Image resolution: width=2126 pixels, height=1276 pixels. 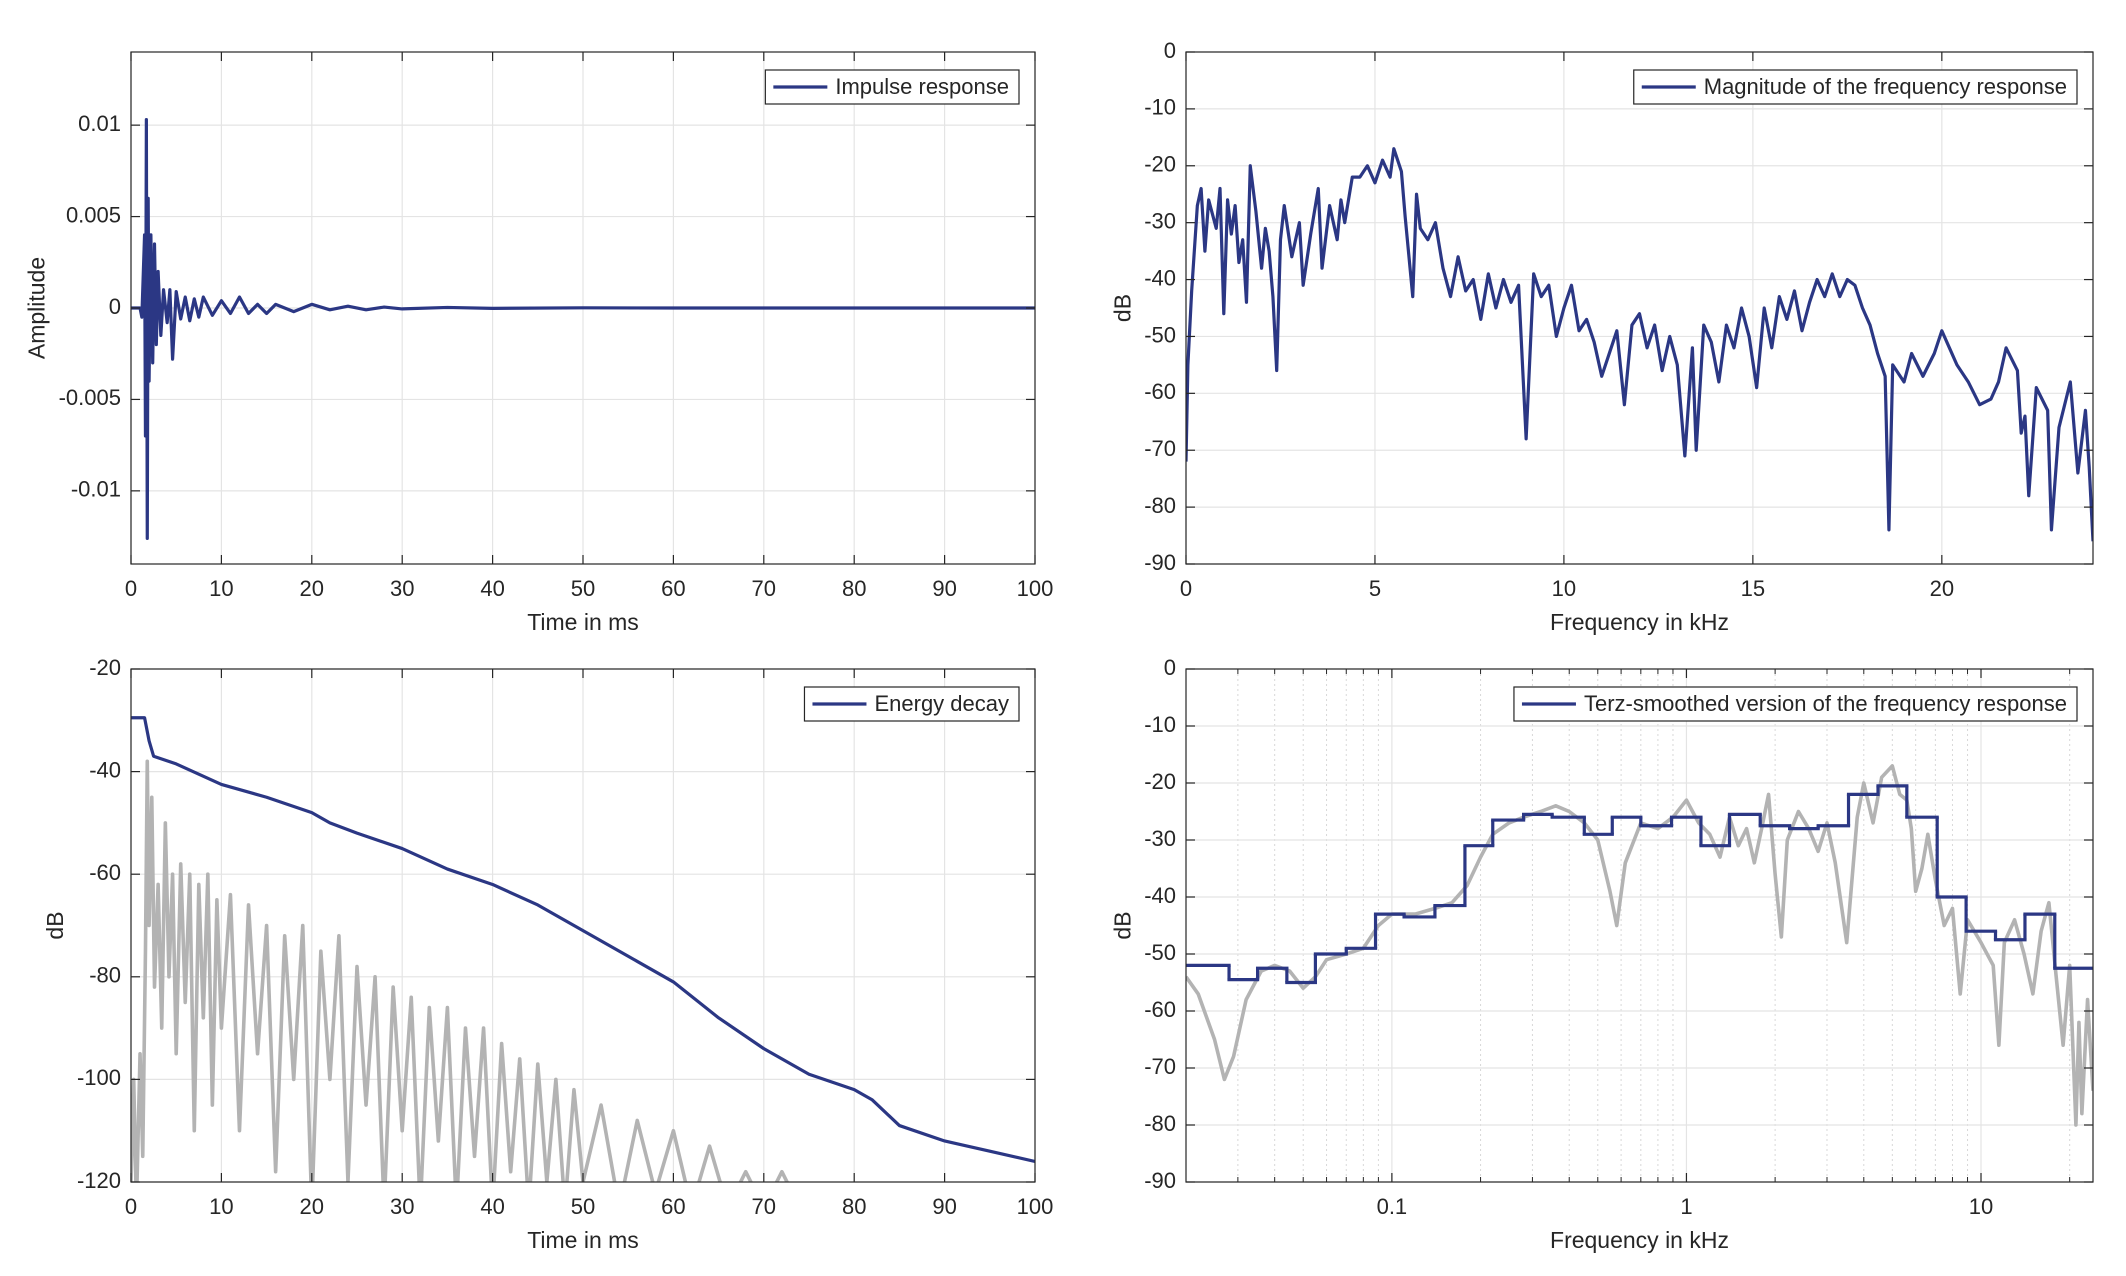 I want to click on y-tick-label: -100, so click(x=99, y=1077).